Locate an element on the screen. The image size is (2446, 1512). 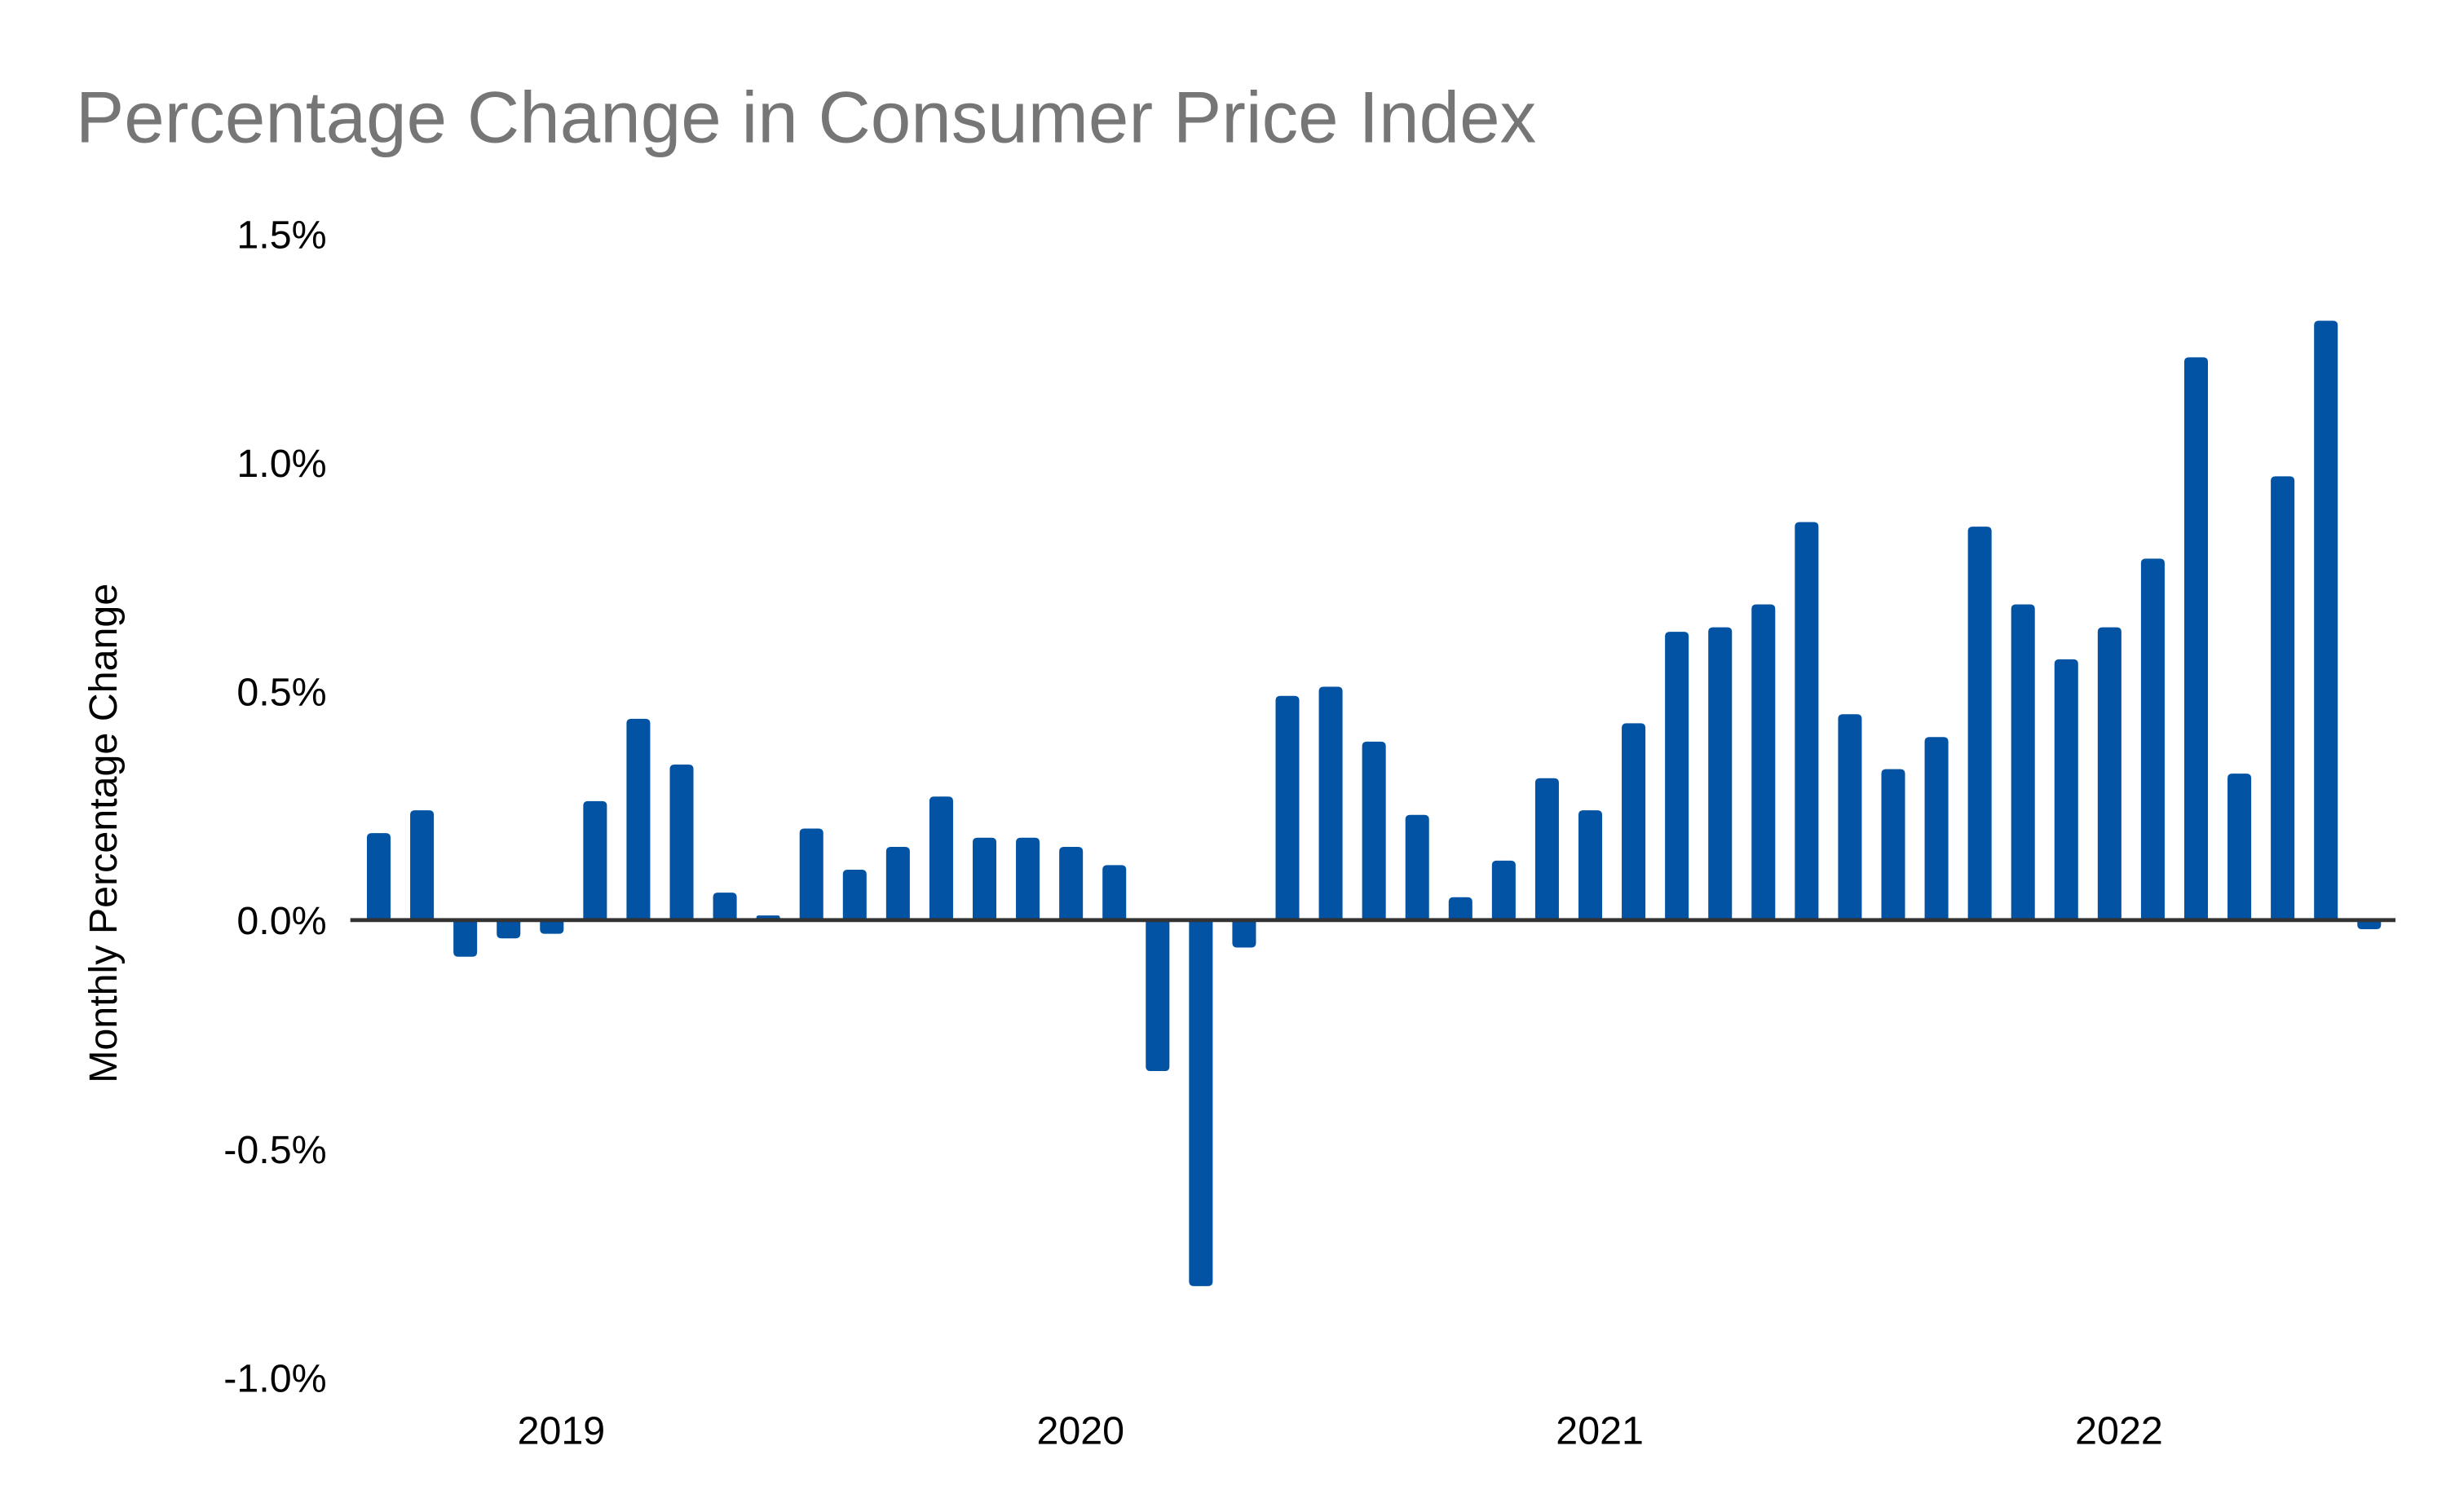
y-tick-label: 1.5% is located at coordinates (281, 235).